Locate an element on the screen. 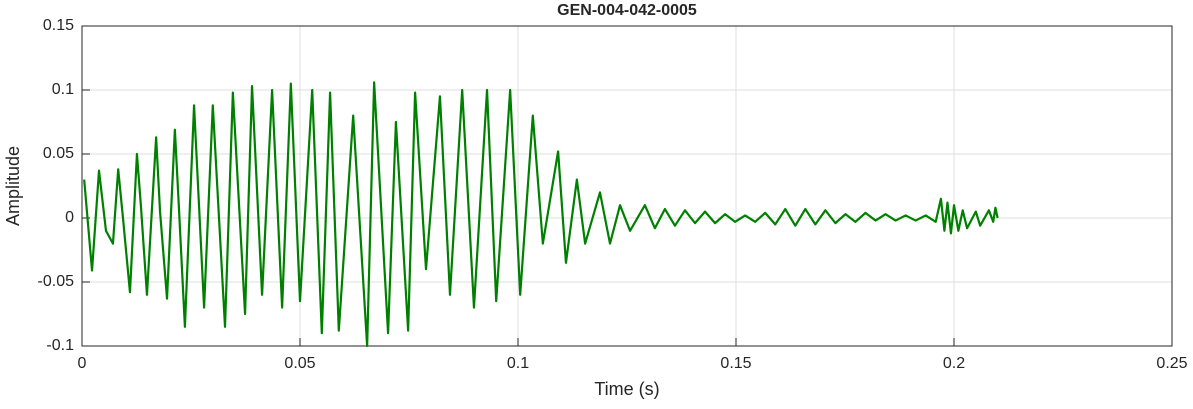 Image resolution: width=1193 pixels, height=409 pixels. x-tick-label: 0.25 is located at coordinates (1171, 363).